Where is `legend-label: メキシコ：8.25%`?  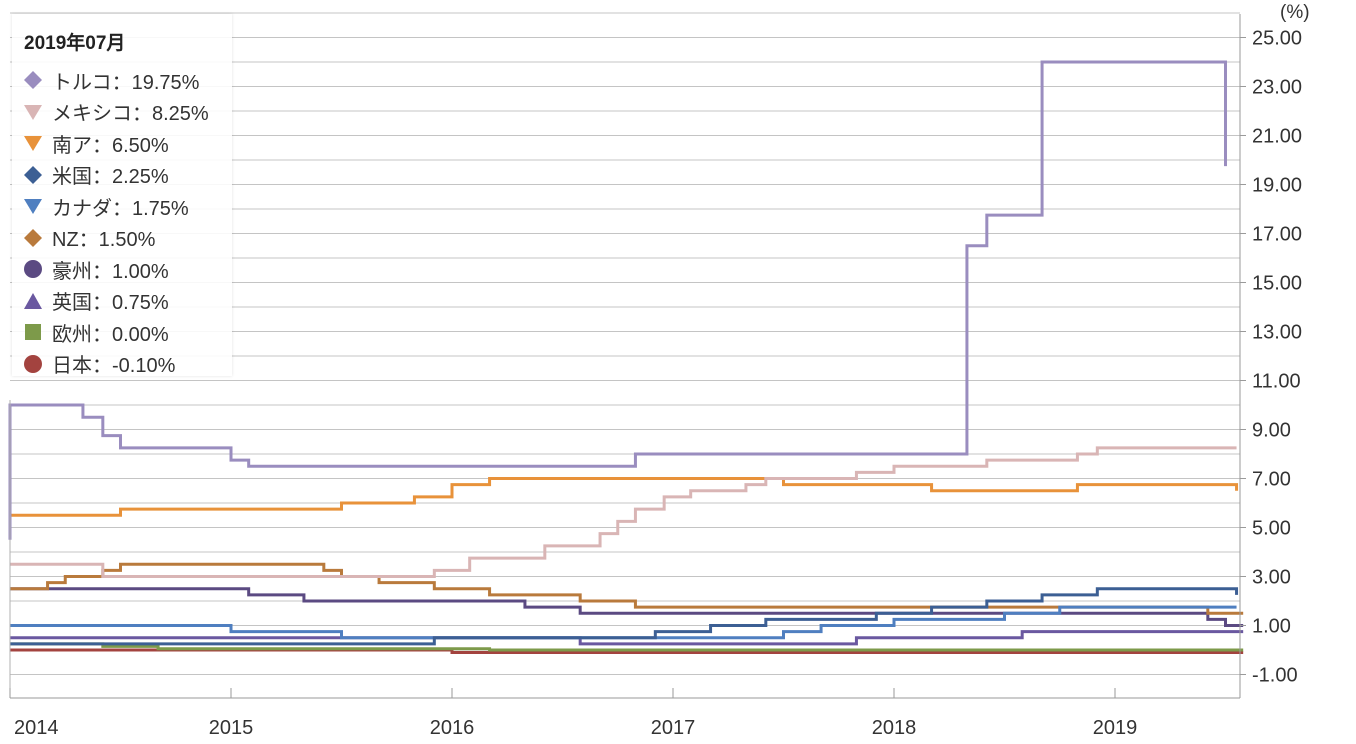 legend-label: メキシコ：8.25% is located at coordinates (130, 114).